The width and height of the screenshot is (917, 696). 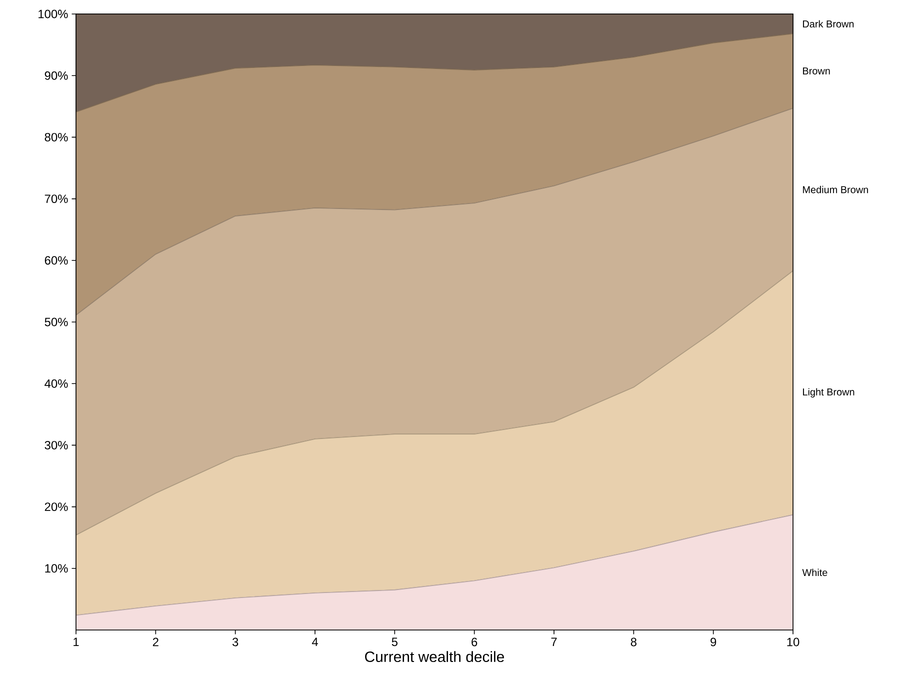 What do you see at coordinates (815, 572) in the screenshot?
I see `series-label: White` at bounding box center [815, 572].